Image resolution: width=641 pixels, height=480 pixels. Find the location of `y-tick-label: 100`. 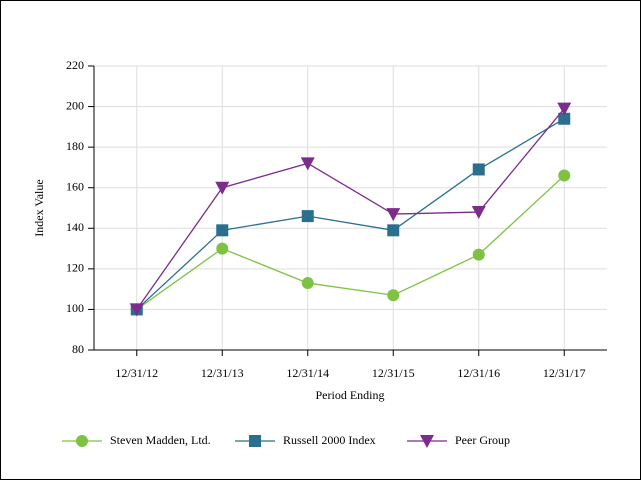

y-tick-label: 100 is located at coordinates (75, 308).